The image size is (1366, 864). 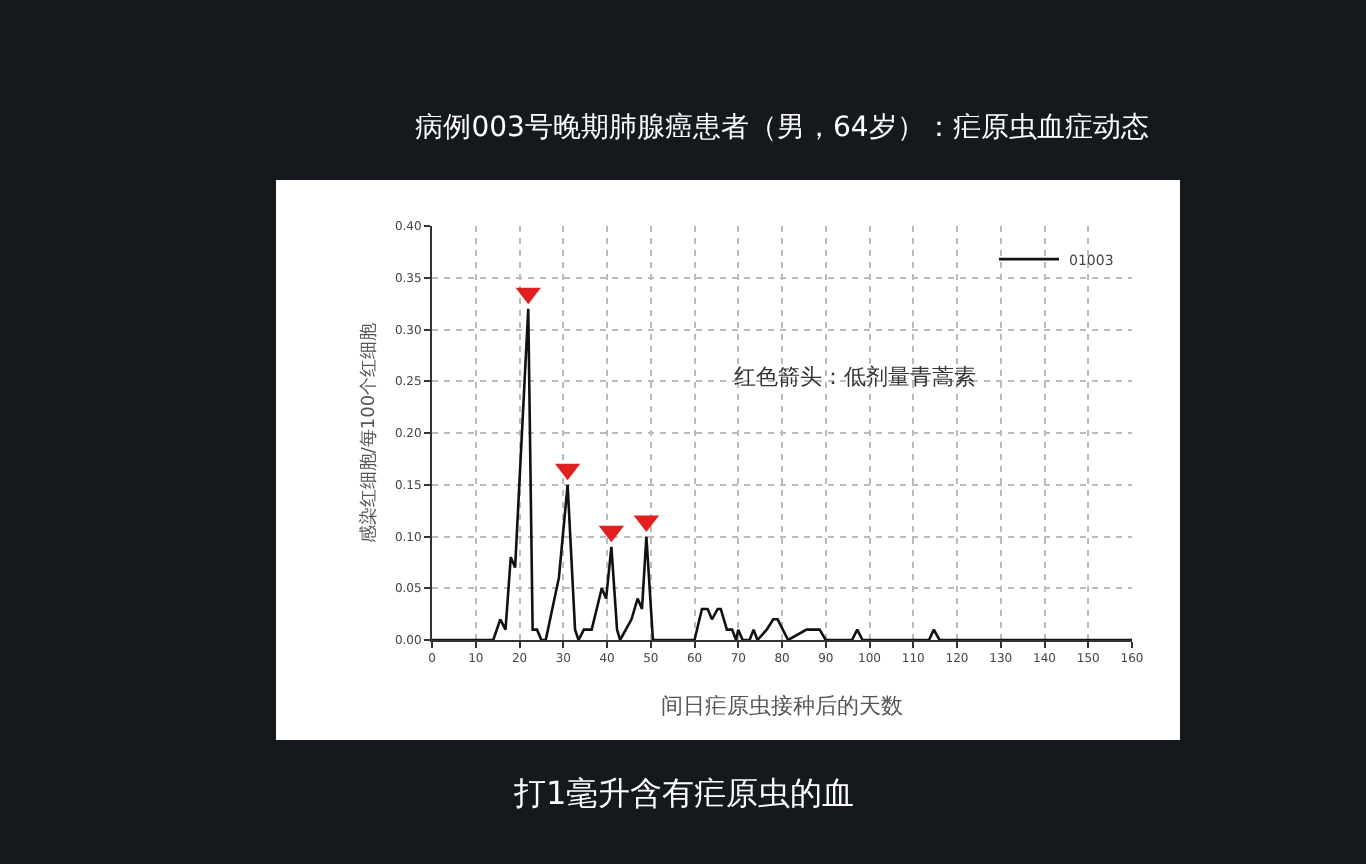 What do you see at coordinates (683, 793) in the screenshot?
I see `text: 打1毫升含有疟原虫的血` at bounding box center [683, 793].